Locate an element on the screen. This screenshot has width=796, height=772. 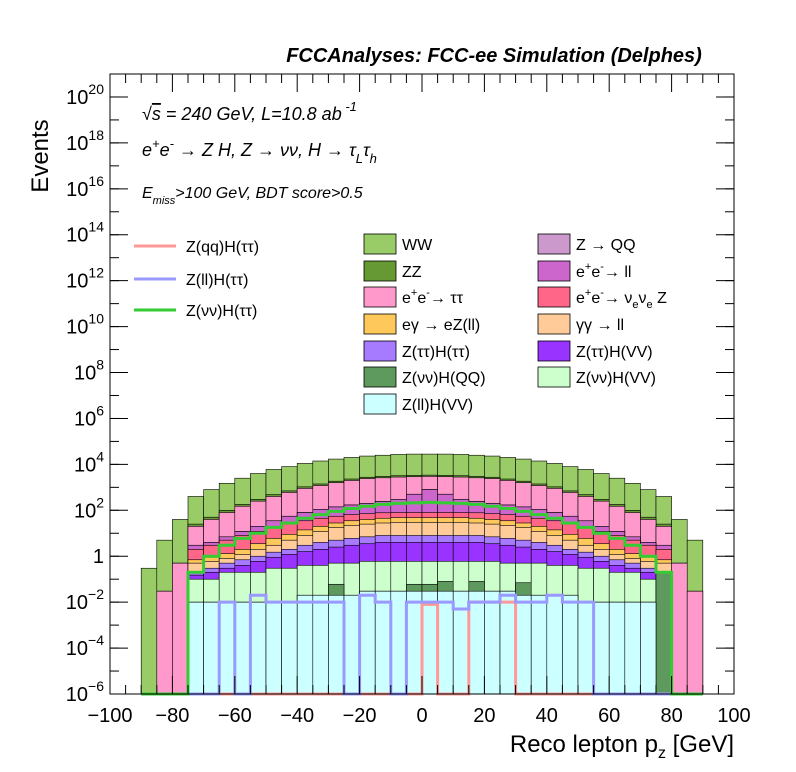
annotation-energy: √s = 240 GeV, L=10.8 ab -1 is located at coordinates (249, 111).